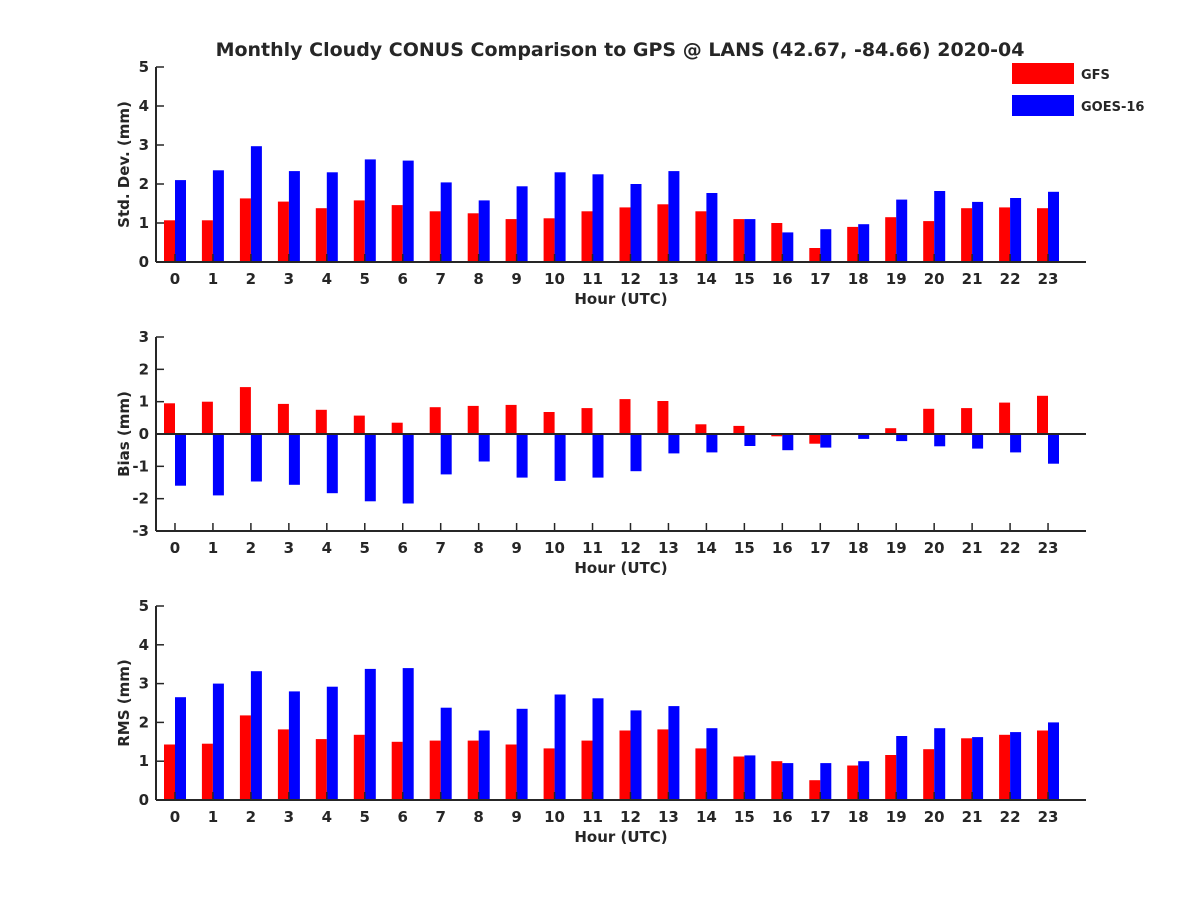 Image resolution: width=1200 pixels, height=900 pixels. I want to click on y-tick-label-bias-0: 0, so click(144, 434).